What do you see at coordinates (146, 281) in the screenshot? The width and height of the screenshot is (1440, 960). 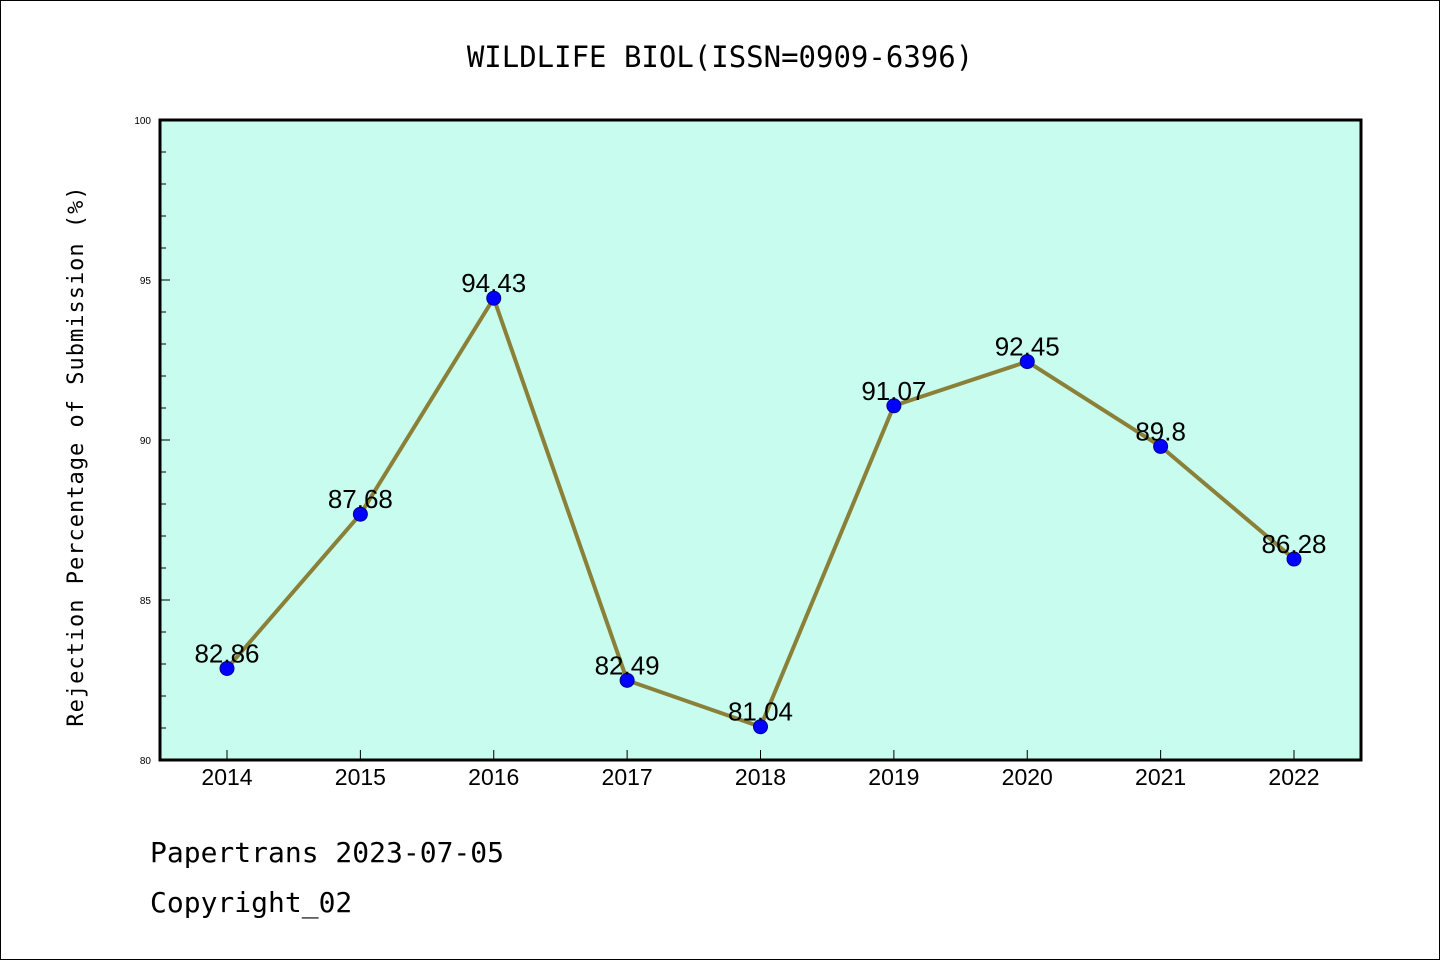 I see `y-tick-label: 95` at bounding box center [146, 281].